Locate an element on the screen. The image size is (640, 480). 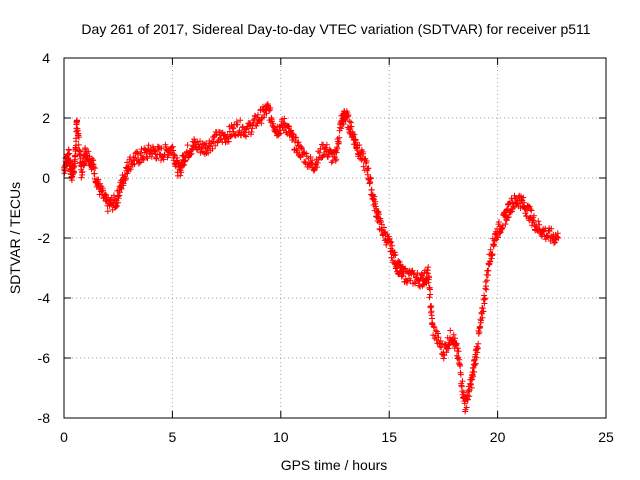
y-tick-label: -4 is located at coordinates (44, 298).